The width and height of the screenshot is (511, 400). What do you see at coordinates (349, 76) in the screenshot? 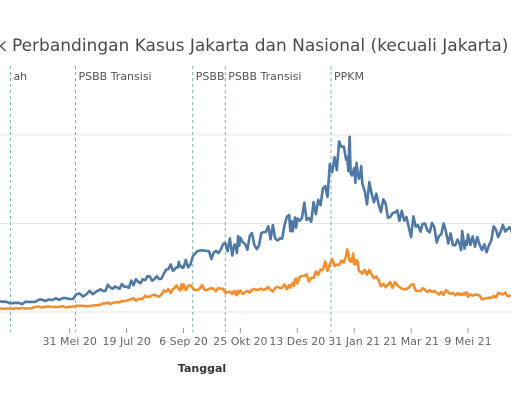
I see `phase-label-4: PPKM` at bounding box center [349, 76].